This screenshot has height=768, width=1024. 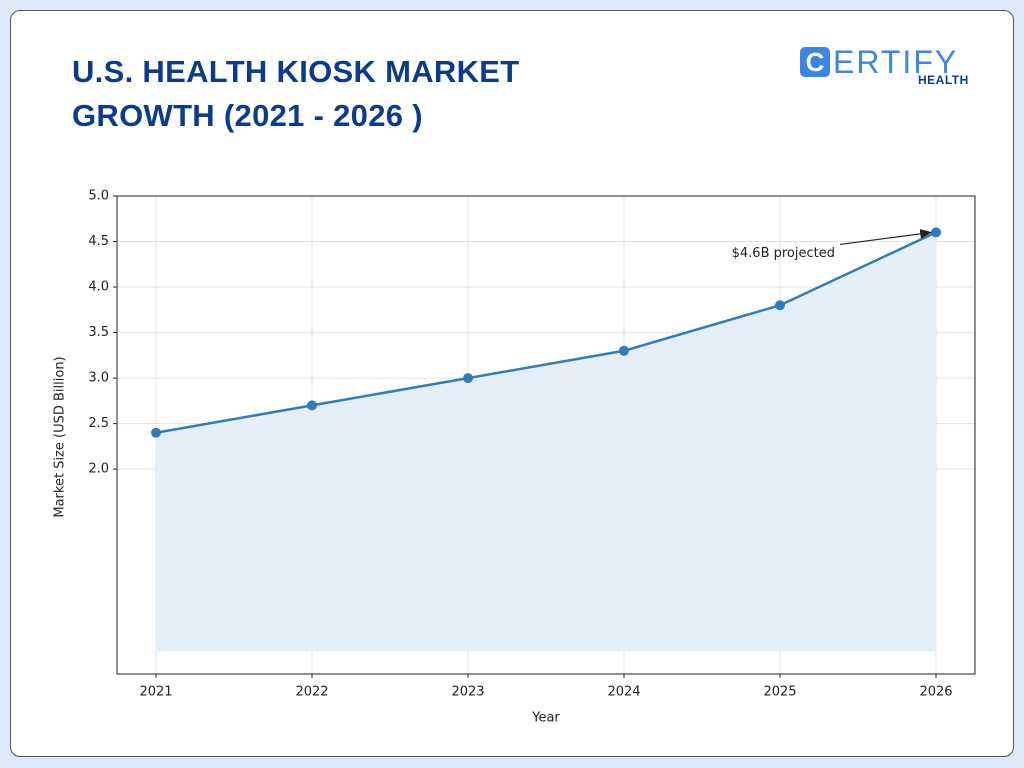 I want to click on y-tick-label: 3.5, so click(x=98, y=332).